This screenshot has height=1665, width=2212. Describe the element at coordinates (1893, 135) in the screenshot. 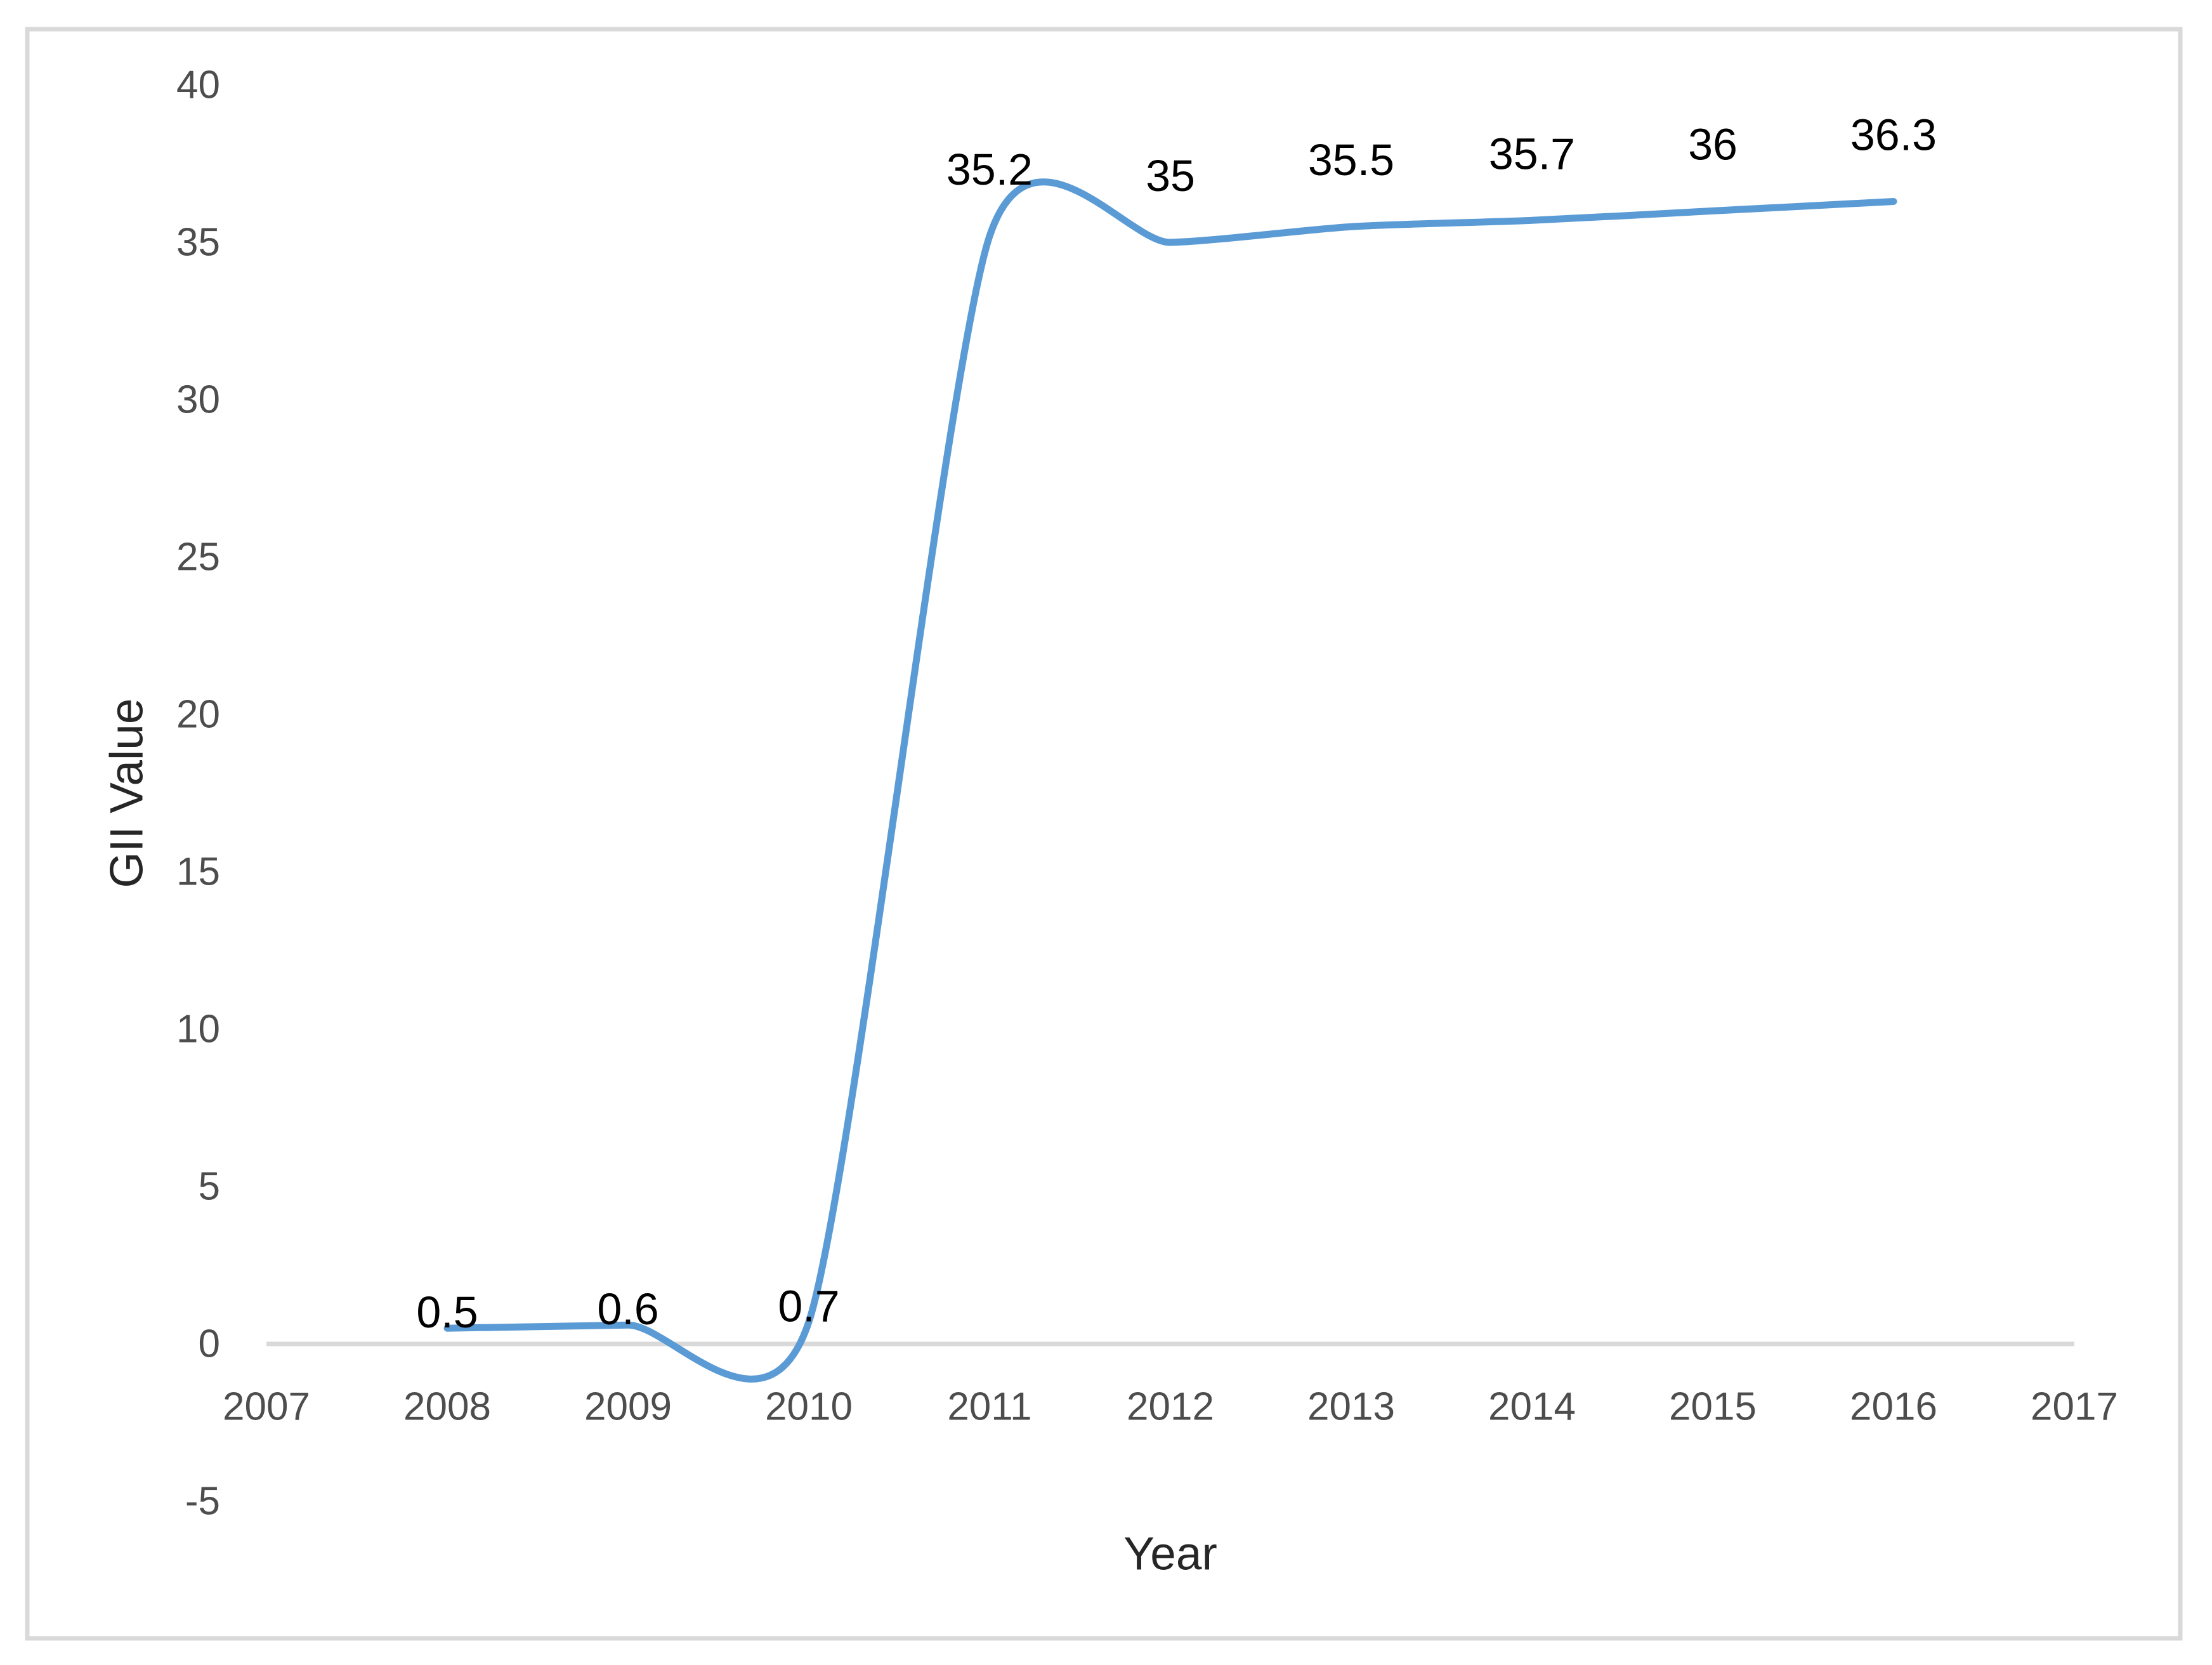

I see `data-label: 36.3` at that location.